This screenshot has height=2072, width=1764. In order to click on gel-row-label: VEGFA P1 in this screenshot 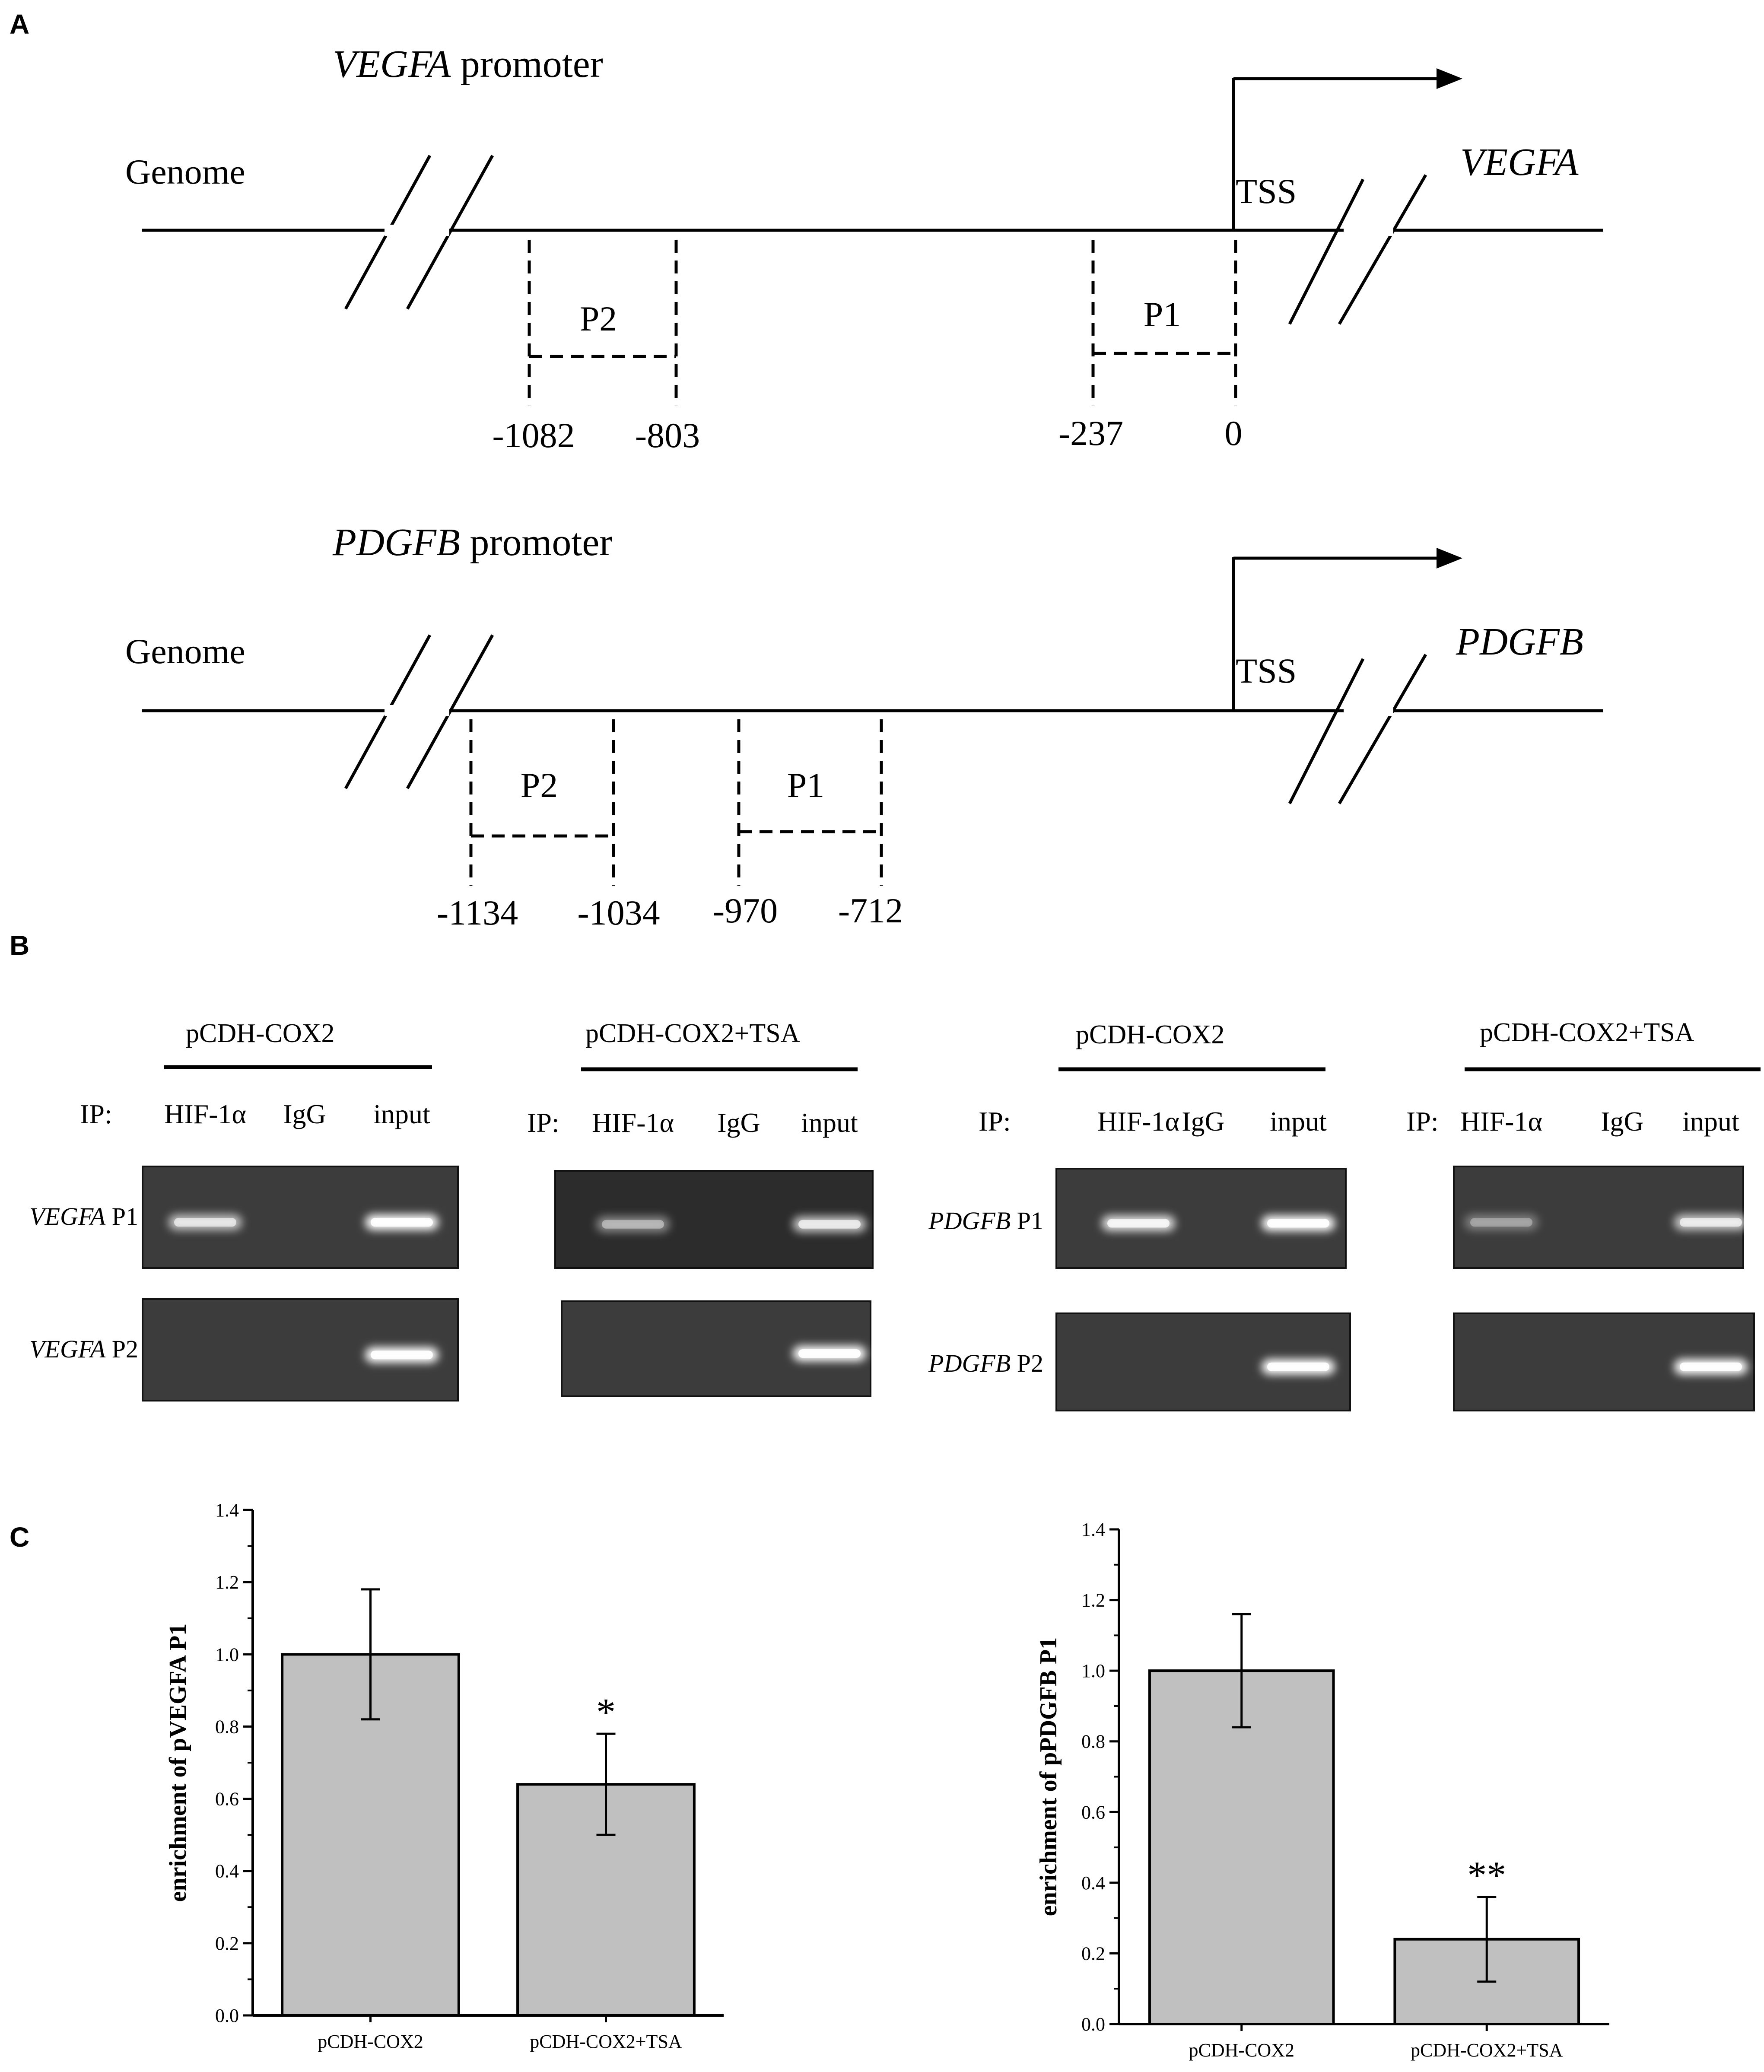, I will do `click(83, 1216)`.